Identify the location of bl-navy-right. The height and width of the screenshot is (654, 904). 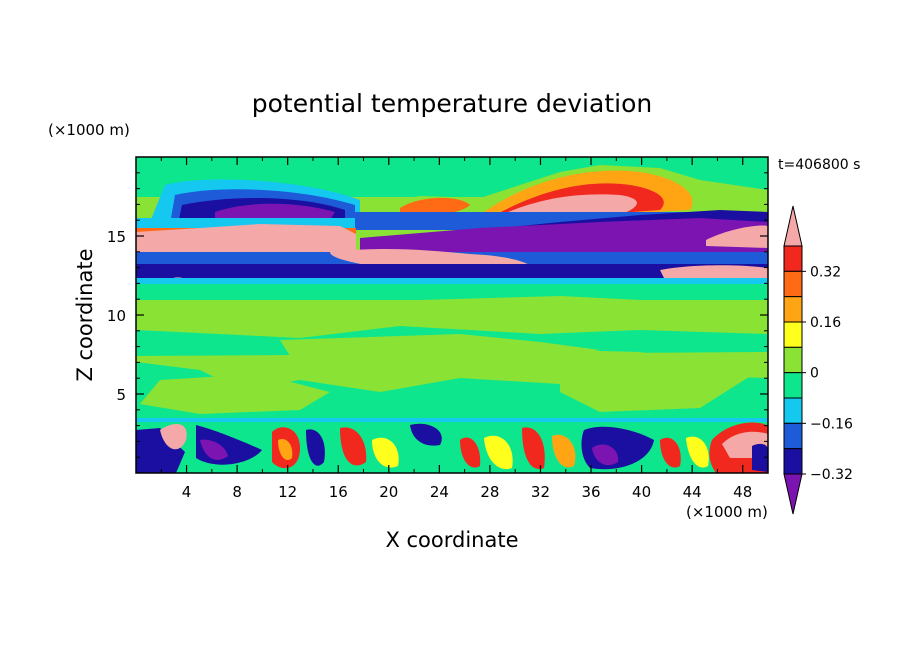
(760, 457).